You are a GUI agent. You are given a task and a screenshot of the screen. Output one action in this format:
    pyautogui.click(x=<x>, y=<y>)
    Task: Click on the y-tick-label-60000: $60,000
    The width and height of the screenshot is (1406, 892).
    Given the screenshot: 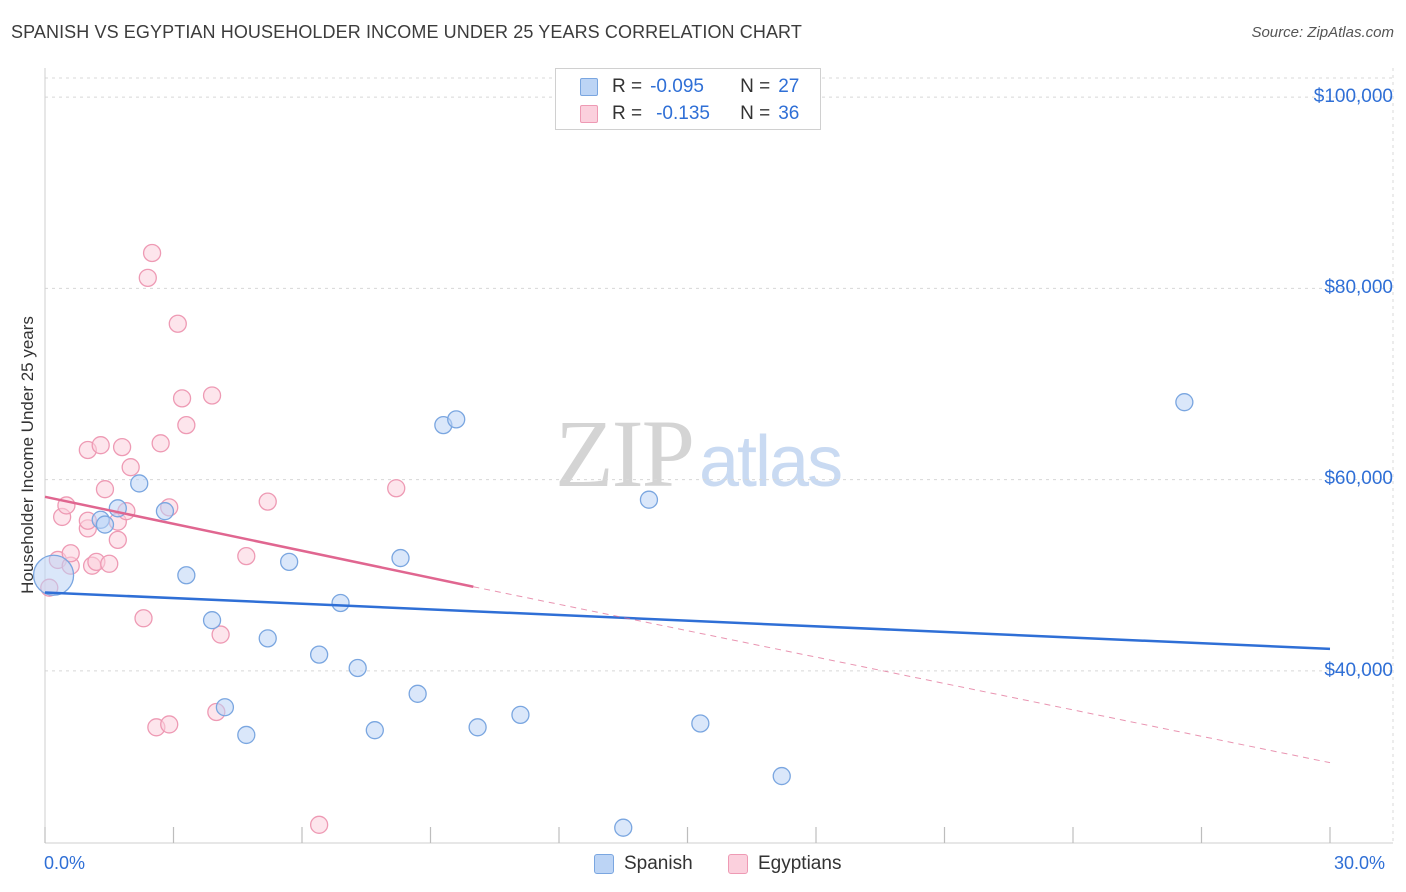 What is the action you would take?
    pyautogui.click(x=1358, y=478)
    